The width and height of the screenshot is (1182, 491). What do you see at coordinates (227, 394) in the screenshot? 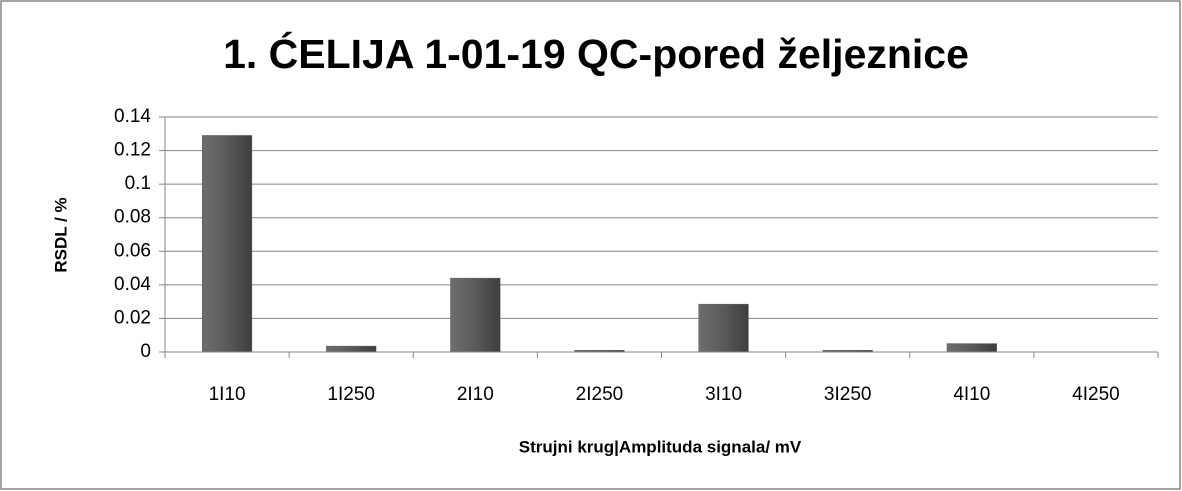
I see `x-tick-label: 1I10` at bounding box center [227, 394].